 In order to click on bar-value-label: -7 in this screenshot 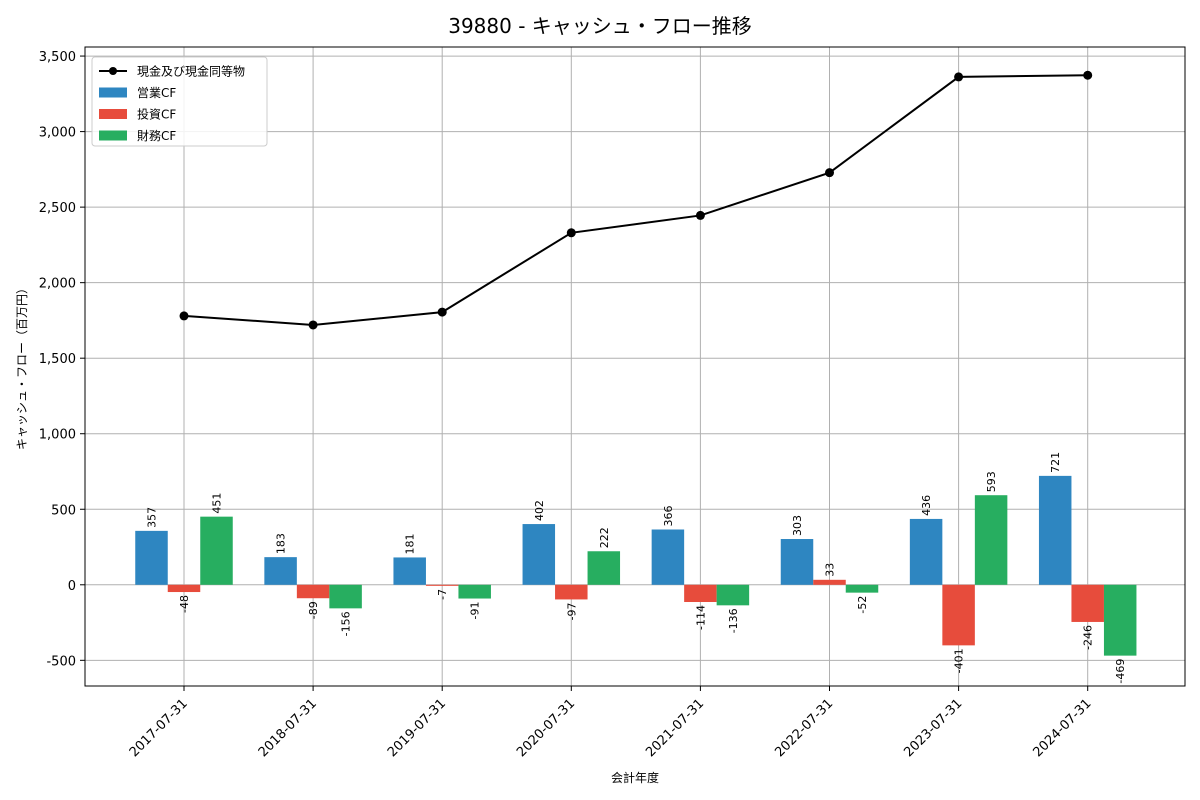, I will do `click(442, 594)`.